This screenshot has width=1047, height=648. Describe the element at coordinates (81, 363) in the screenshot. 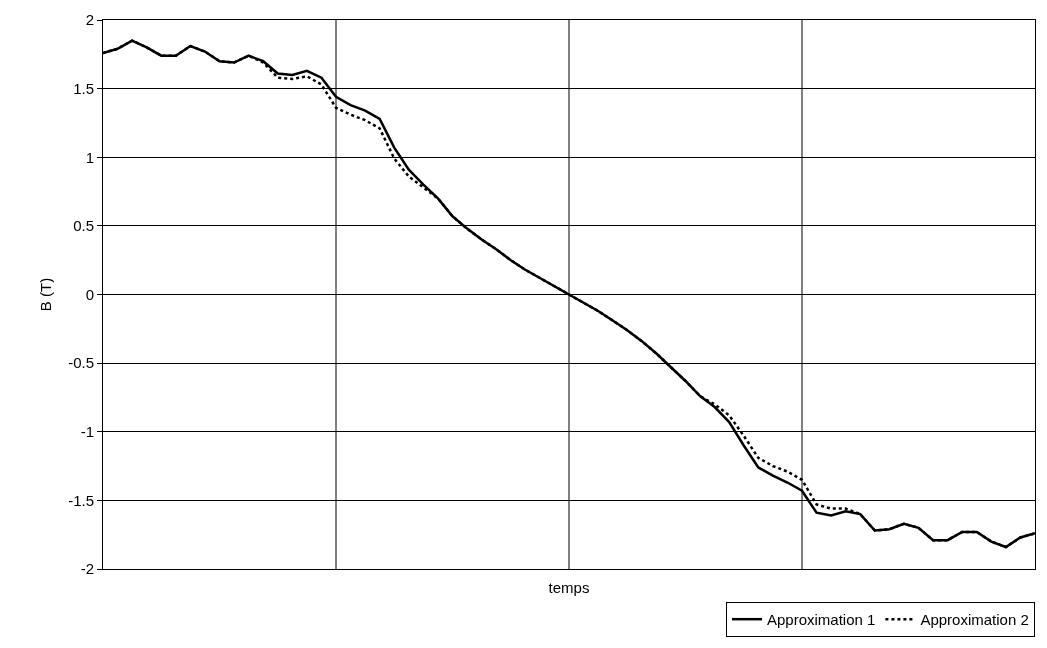

I see `y-tick-label: -0.5` at that location.